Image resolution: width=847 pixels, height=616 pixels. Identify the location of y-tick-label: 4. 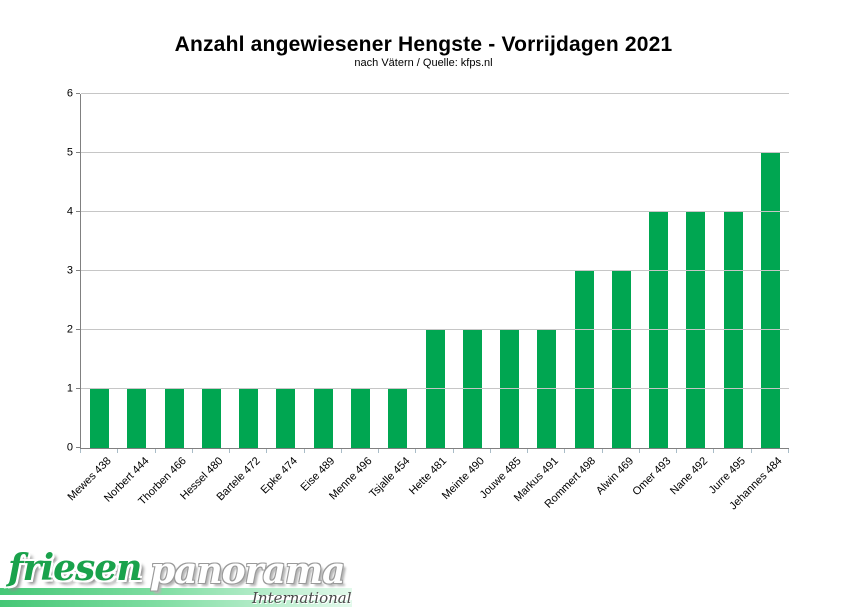
(69, 211).